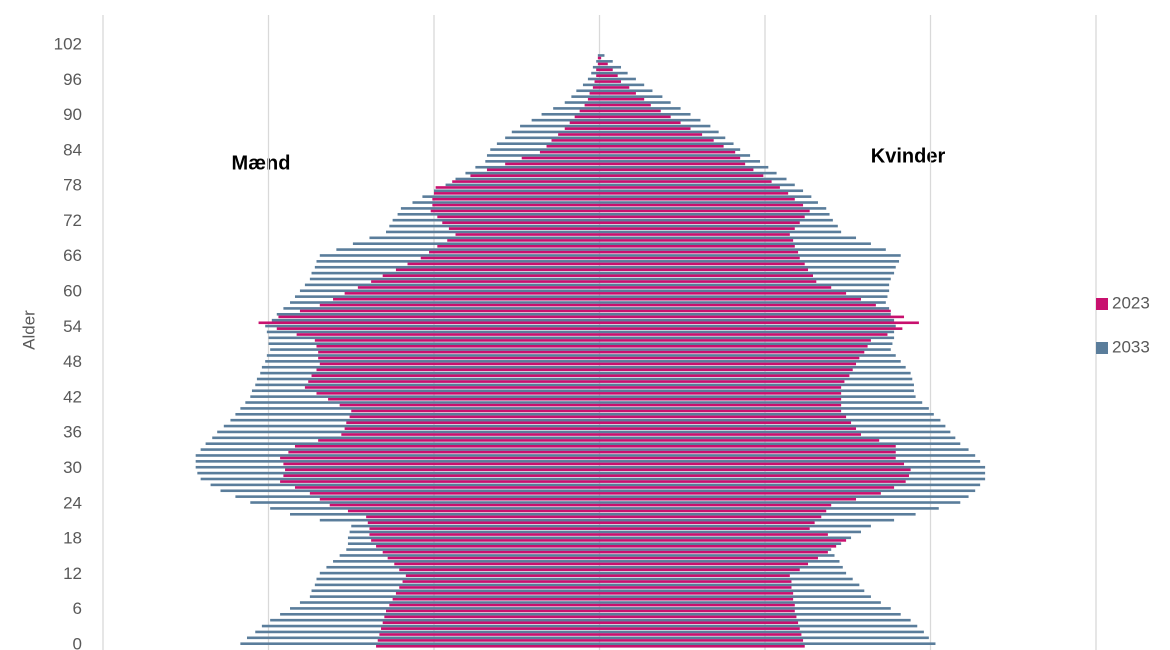  I want to click on y-tick-label: 84, so click(72, 149).